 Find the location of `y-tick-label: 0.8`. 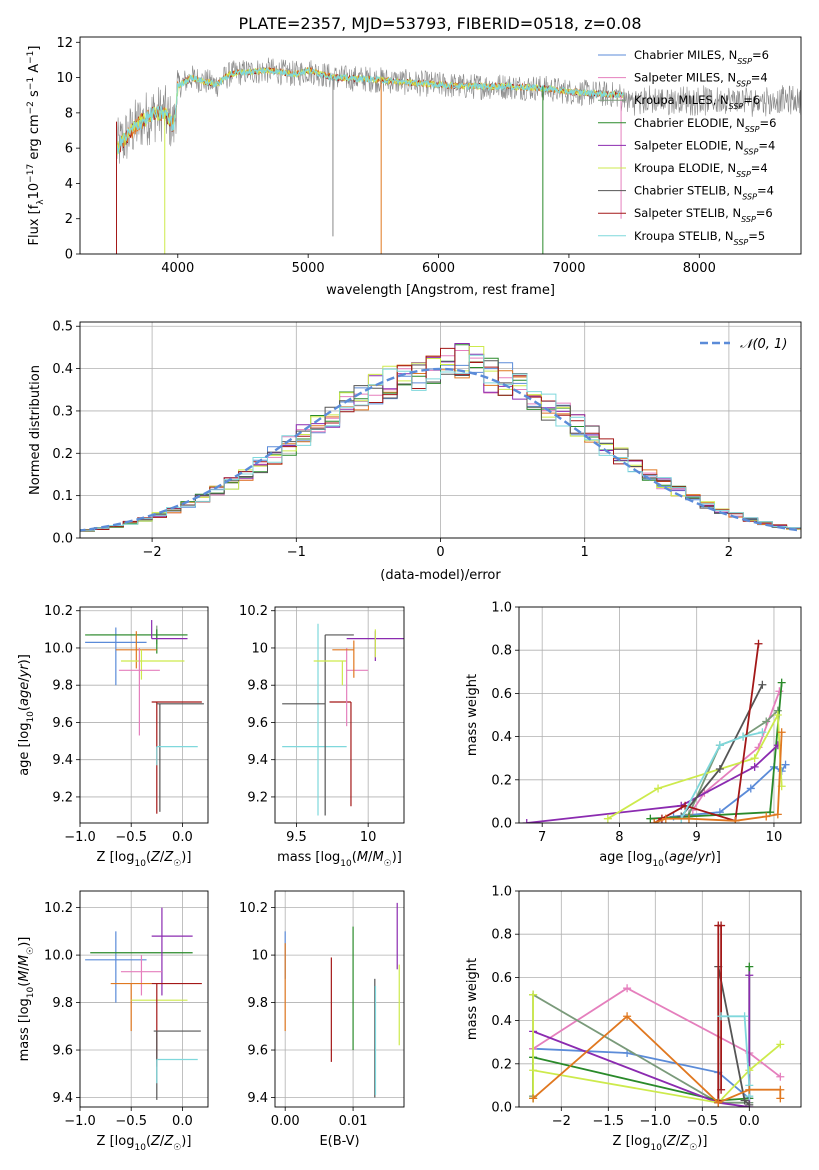

y-tick-label: 0.8 is located at coordinates (501, 651).